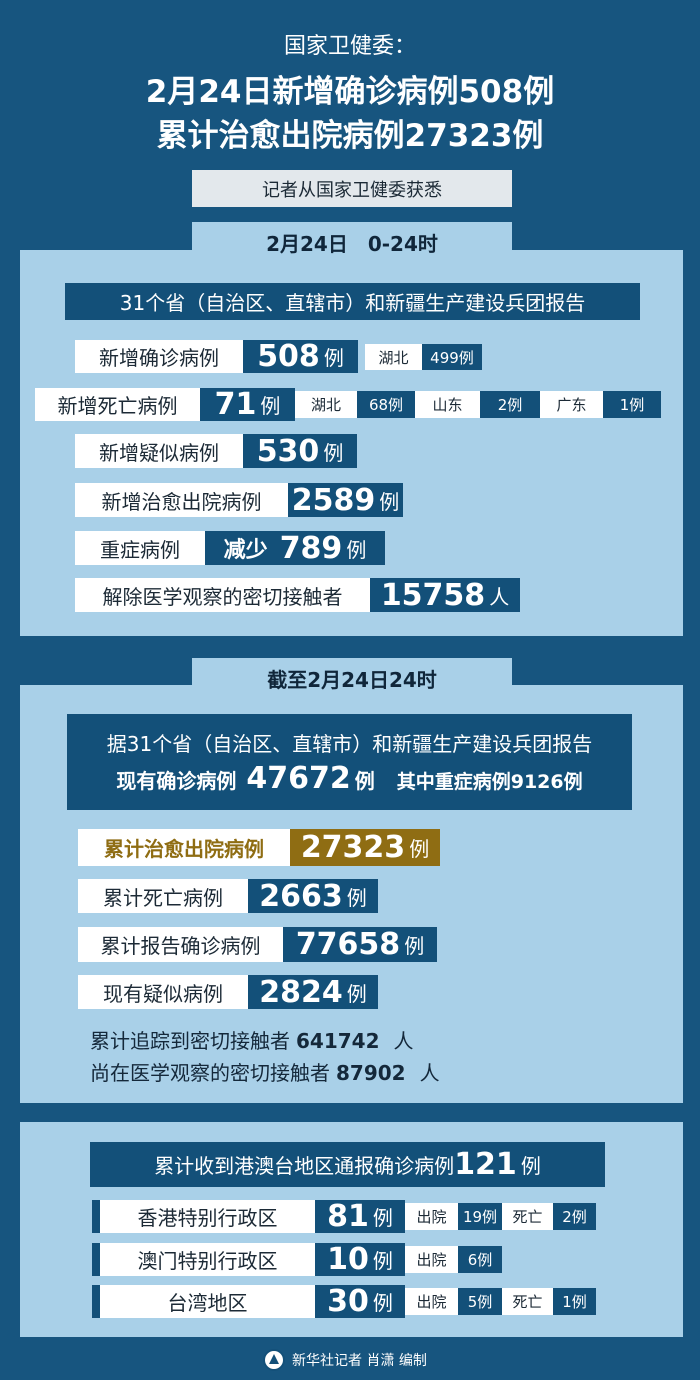 The width and height of the screenshot is (700, 1380). Describe the element at coordinates (348, 1259) in the screenshot. I see `value: 10` at that location.